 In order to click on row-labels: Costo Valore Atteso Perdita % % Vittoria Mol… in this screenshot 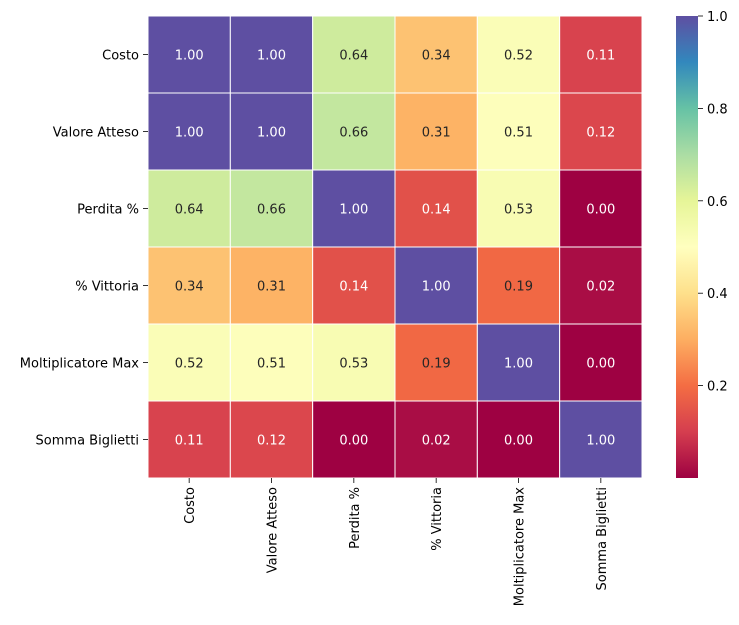, I will do `click(84, 249)`.